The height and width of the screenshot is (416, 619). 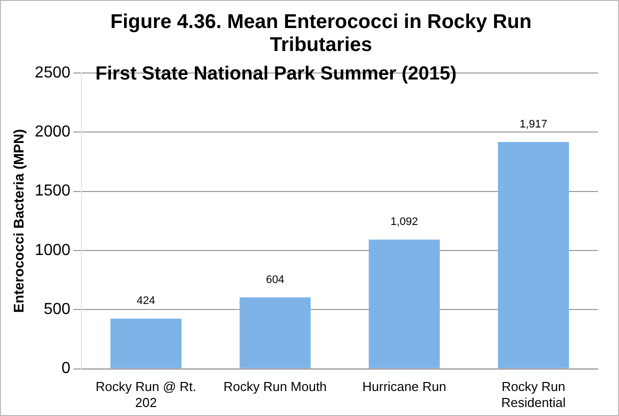 I want to click on y-tick-label: 1000, so click(x=52, y=250).